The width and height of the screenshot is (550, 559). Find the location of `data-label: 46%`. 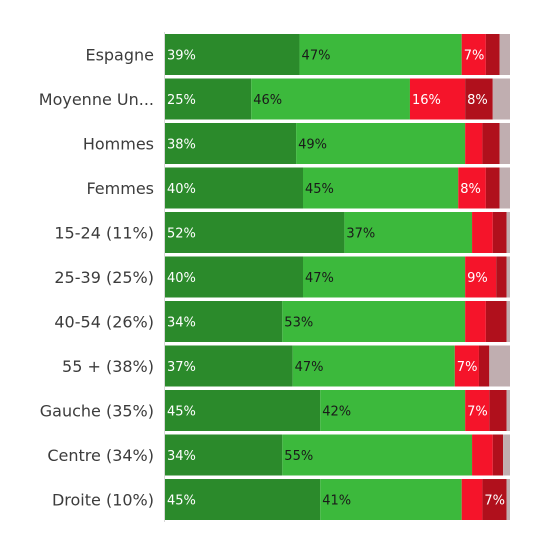

data-label: 46% is located at coordinates (267, 100).